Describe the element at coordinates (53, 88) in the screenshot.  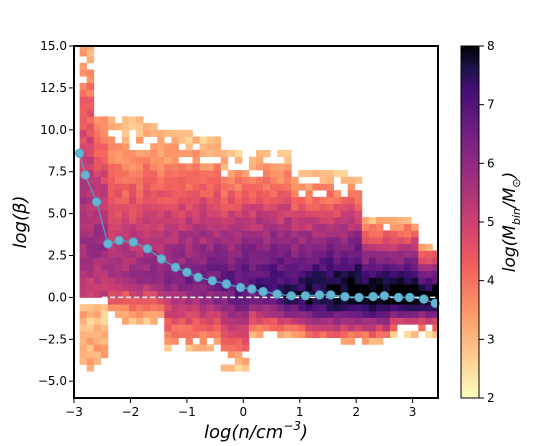
I see `y-tick-label: 12.5` at that location.